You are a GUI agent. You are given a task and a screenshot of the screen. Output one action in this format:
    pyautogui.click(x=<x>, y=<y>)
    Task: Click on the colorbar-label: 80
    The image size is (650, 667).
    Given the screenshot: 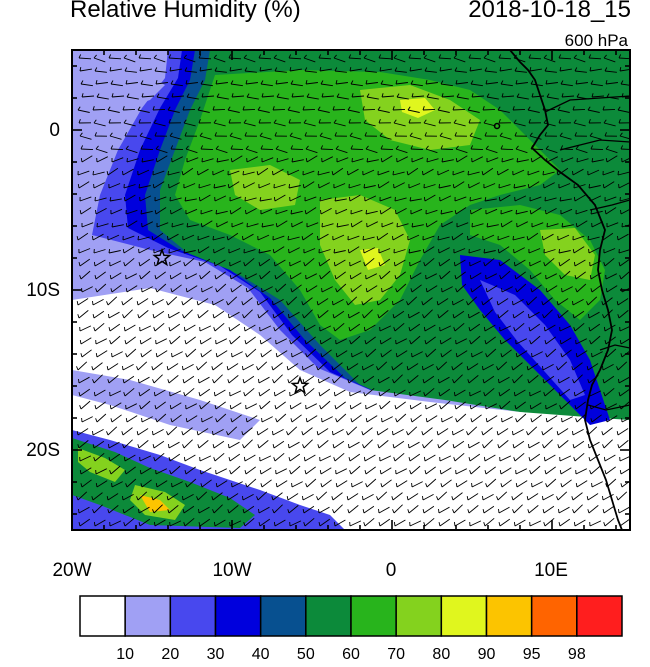 What is the action you would take?
    pyautogui.click(x=441, y=654)
    